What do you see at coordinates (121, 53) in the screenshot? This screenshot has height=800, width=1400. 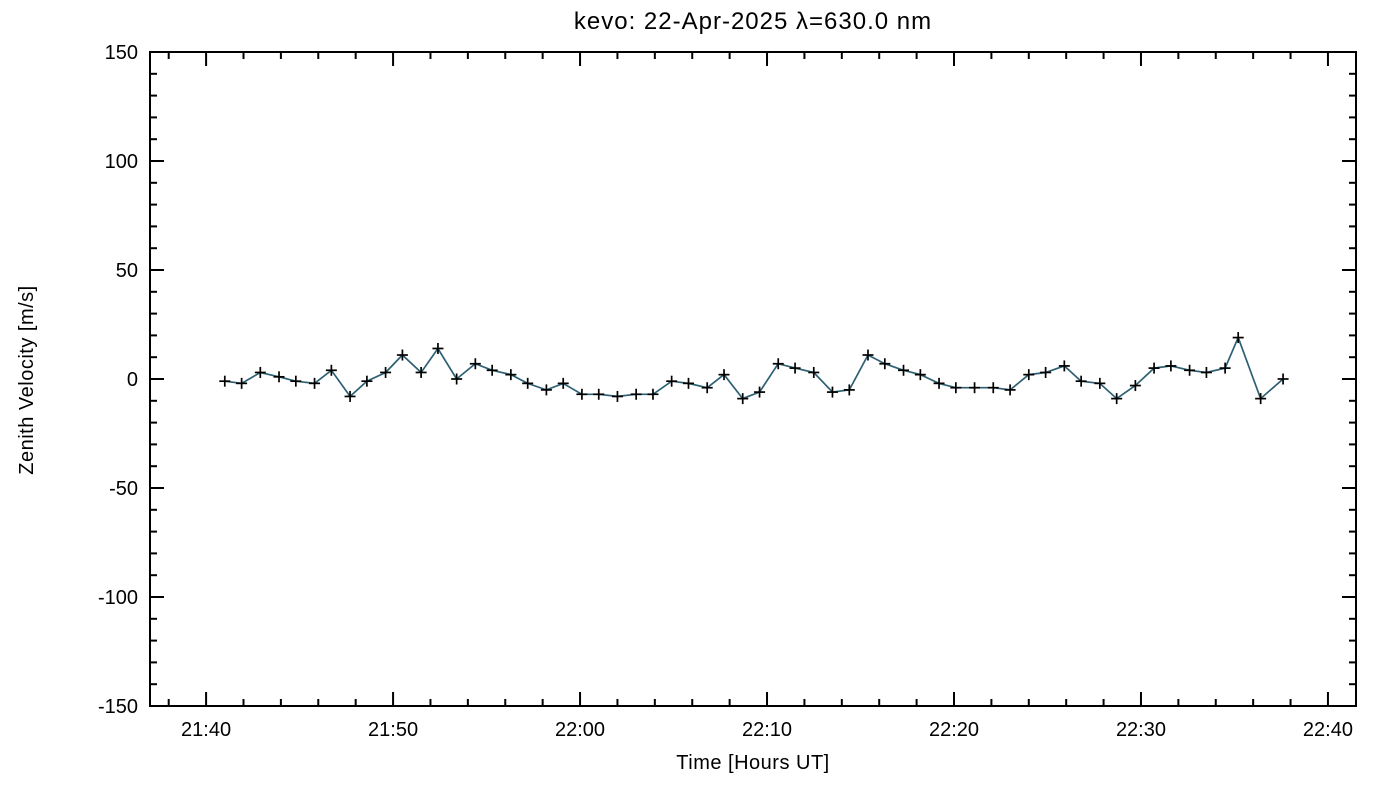 I see `svg-text: 150` at bounding box center [121, 53].